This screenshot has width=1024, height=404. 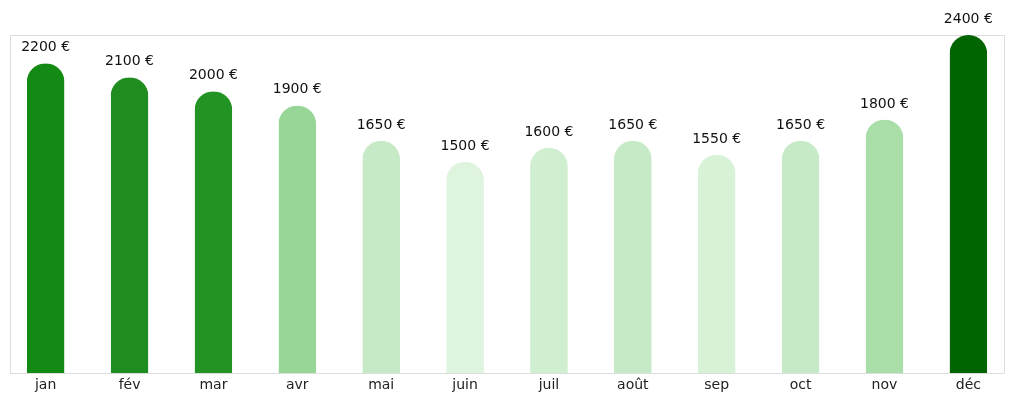 I want to click on x-tick-label: août, so click(x=633, y=383).